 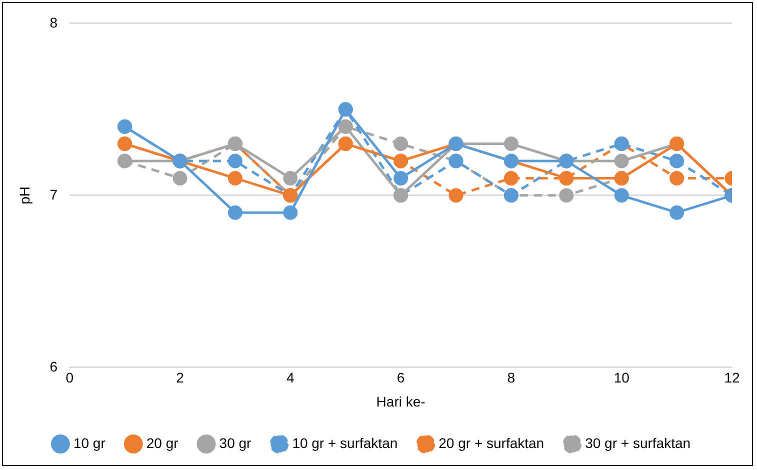 What do you see at coordinates (491, 442) in the screenshot?
I see `legend-label: 20 gr + surfaktan` at bounding box center [491, 442].